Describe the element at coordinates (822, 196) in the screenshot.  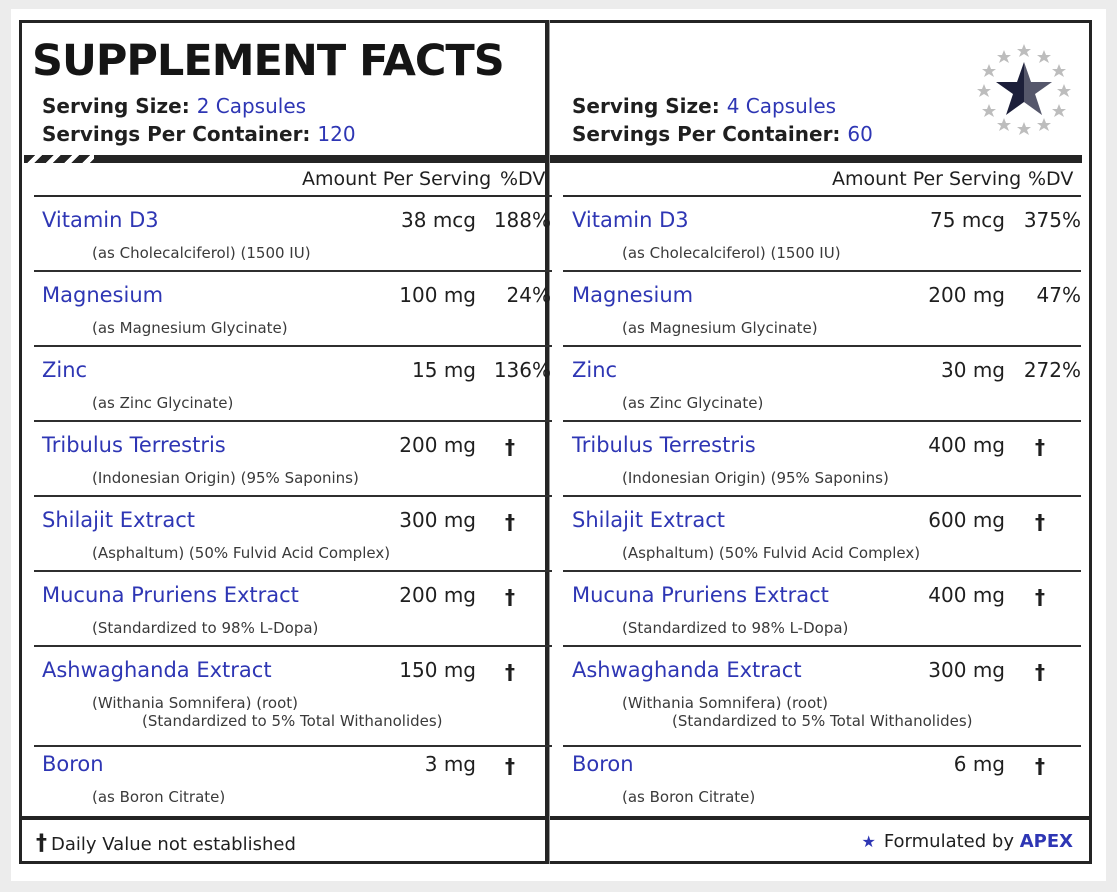
I see `column-header-rule-right` at that location.